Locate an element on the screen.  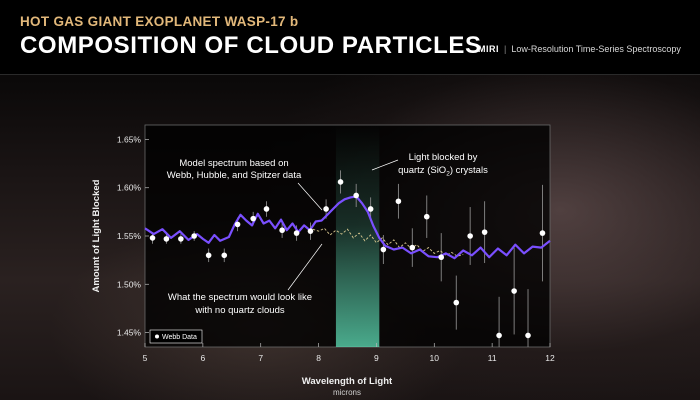
y-axis: 1.45% 1.50% 1.55% 1.60% 1.65% is located at coordinates (133, 236).